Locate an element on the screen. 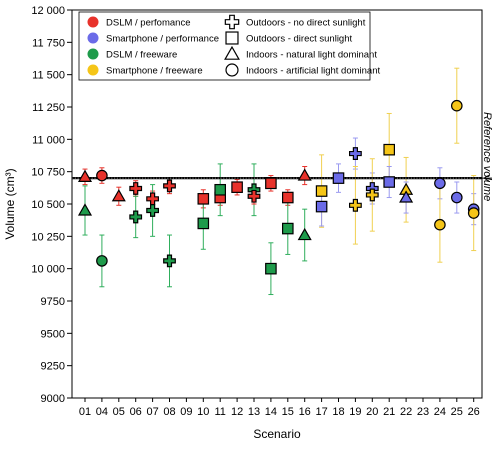 The height and width of the screenshot is (450, 500). y-tick-label: 11 500 is located at coordinates (48, 76).